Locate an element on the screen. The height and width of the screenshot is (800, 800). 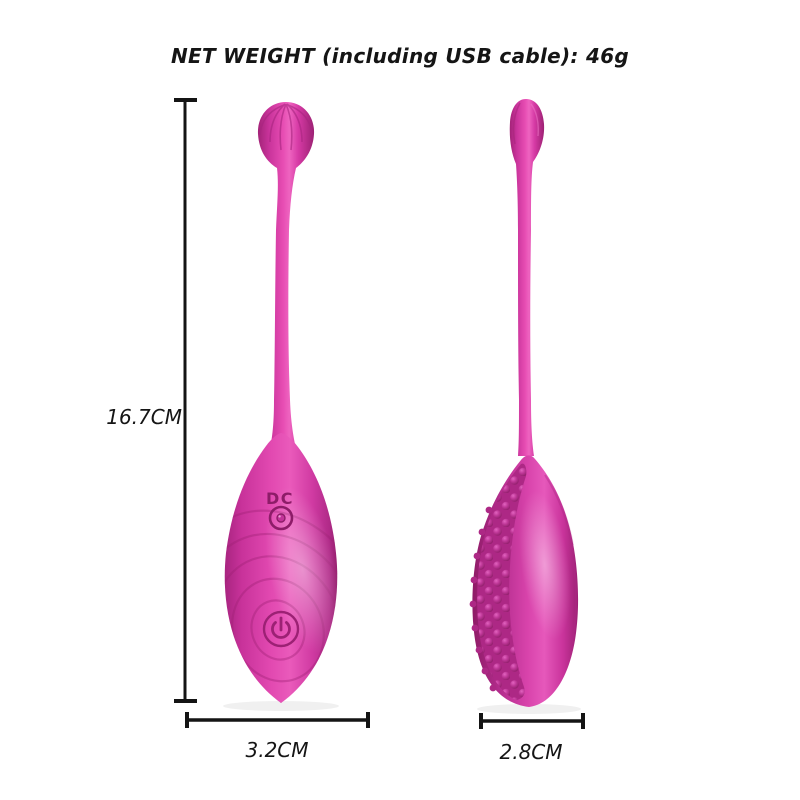
texture-dots-panel is located at coordinates (498, 581).